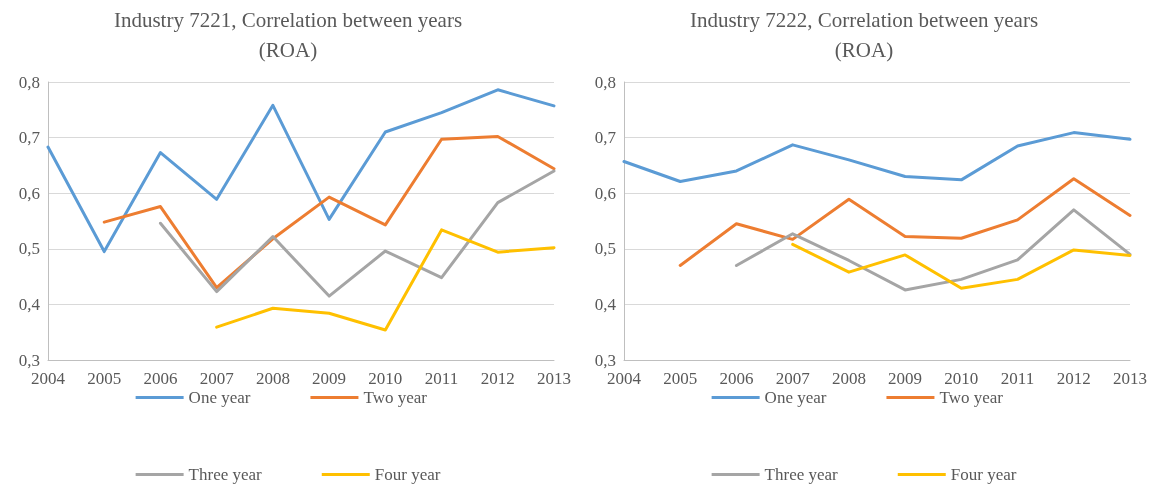 This screenshot has width=1153, height=488. I want to click on chart-title: Industry 7221, Correlation between years (ROA), so click(288, 35).